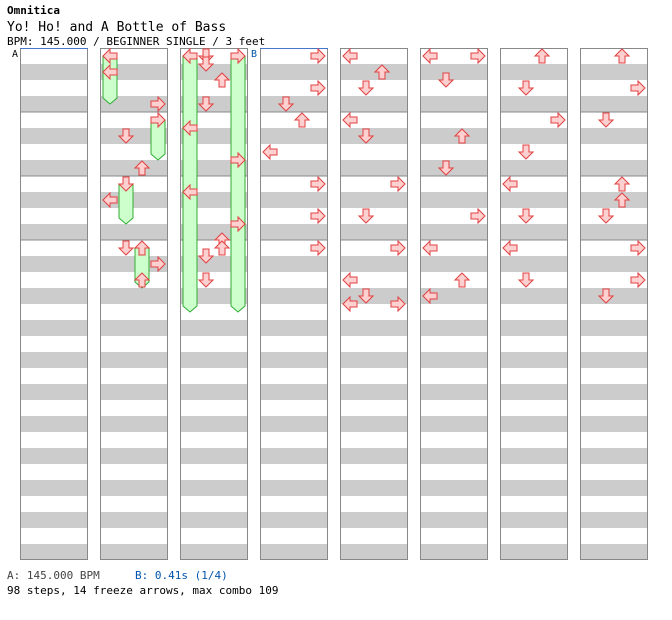 The height and width of the screenshot is (620, 672). What do you see at coordinates (33, 10) in the screenshot?
I see `artist: Omnitica` at bounding box center [33, 10].